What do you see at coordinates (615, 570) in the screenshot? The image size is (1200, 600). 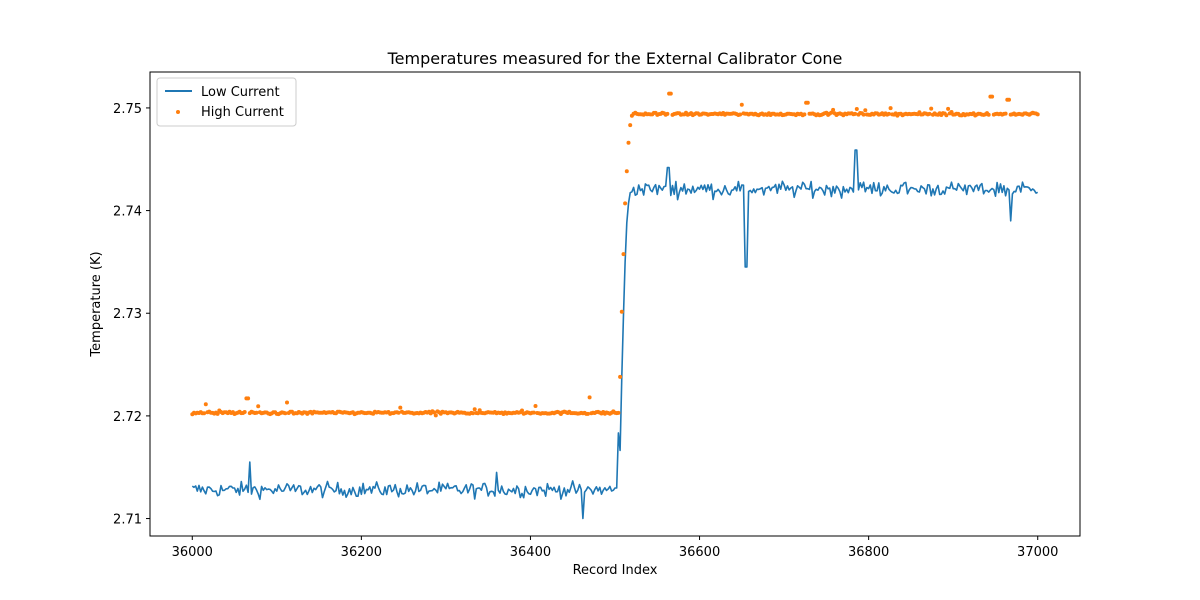 I see `x-axis-label: Record Index` at bounding box center [615, 570].